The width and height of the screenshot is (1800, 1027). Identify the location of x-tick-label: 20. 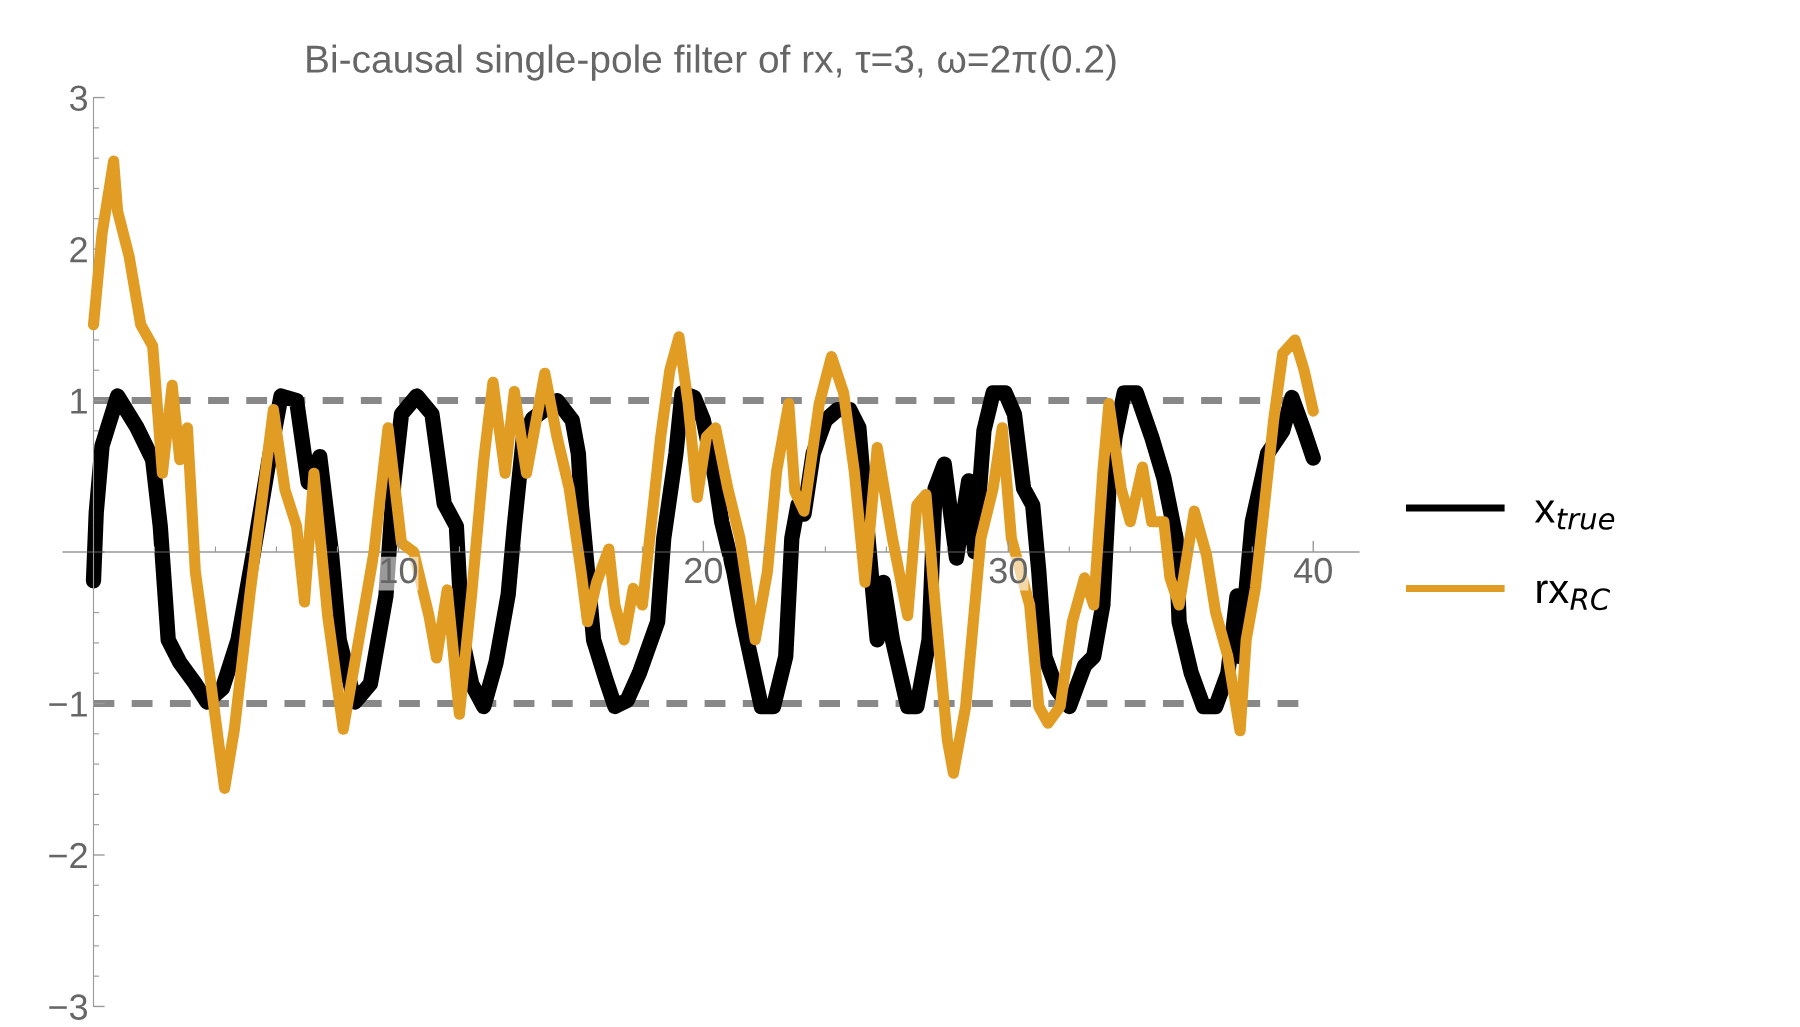
(704, 570).